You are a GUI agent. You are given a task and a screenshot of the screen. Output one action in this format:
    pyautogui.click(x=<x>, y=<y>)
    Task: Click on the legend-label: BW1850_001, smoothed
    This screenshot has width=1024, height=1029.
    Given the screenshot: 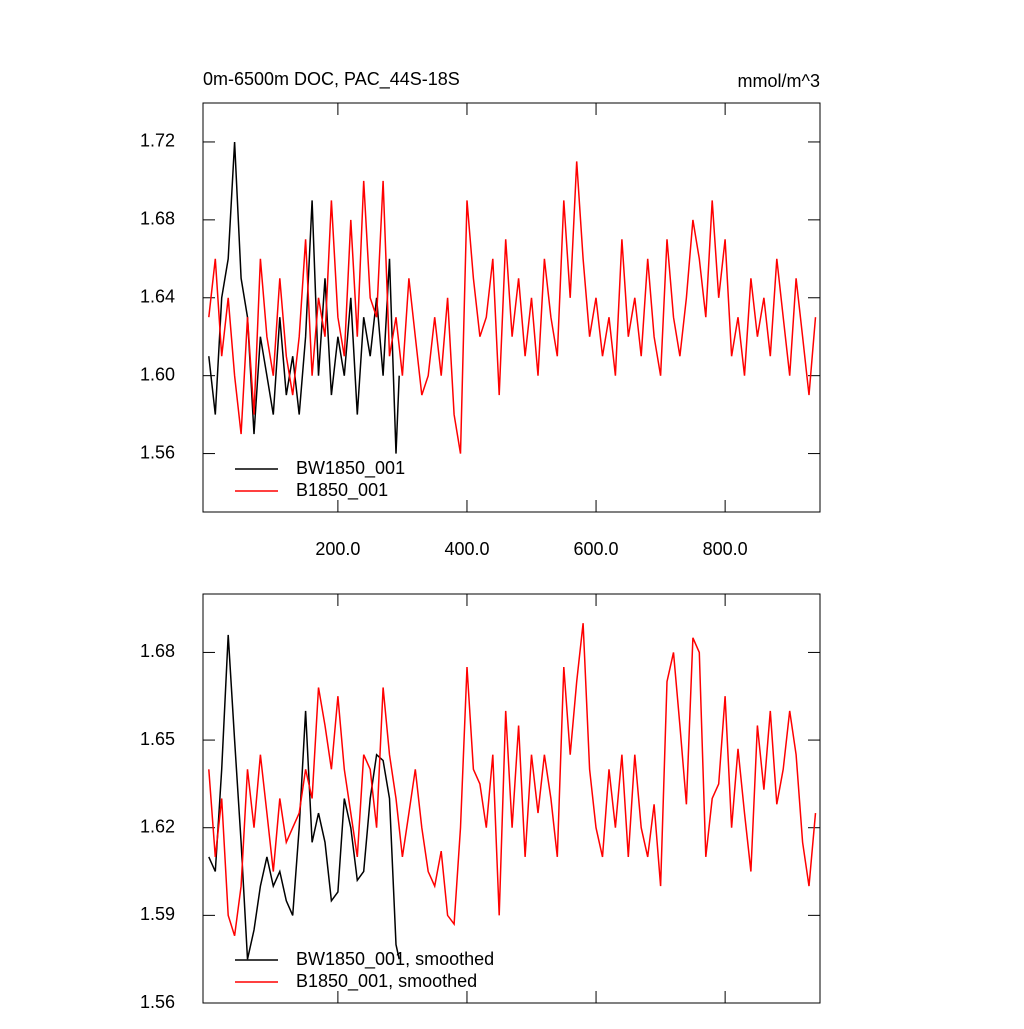 What is the action you would take?
    pyautogui.click(x=395, y=959)
    